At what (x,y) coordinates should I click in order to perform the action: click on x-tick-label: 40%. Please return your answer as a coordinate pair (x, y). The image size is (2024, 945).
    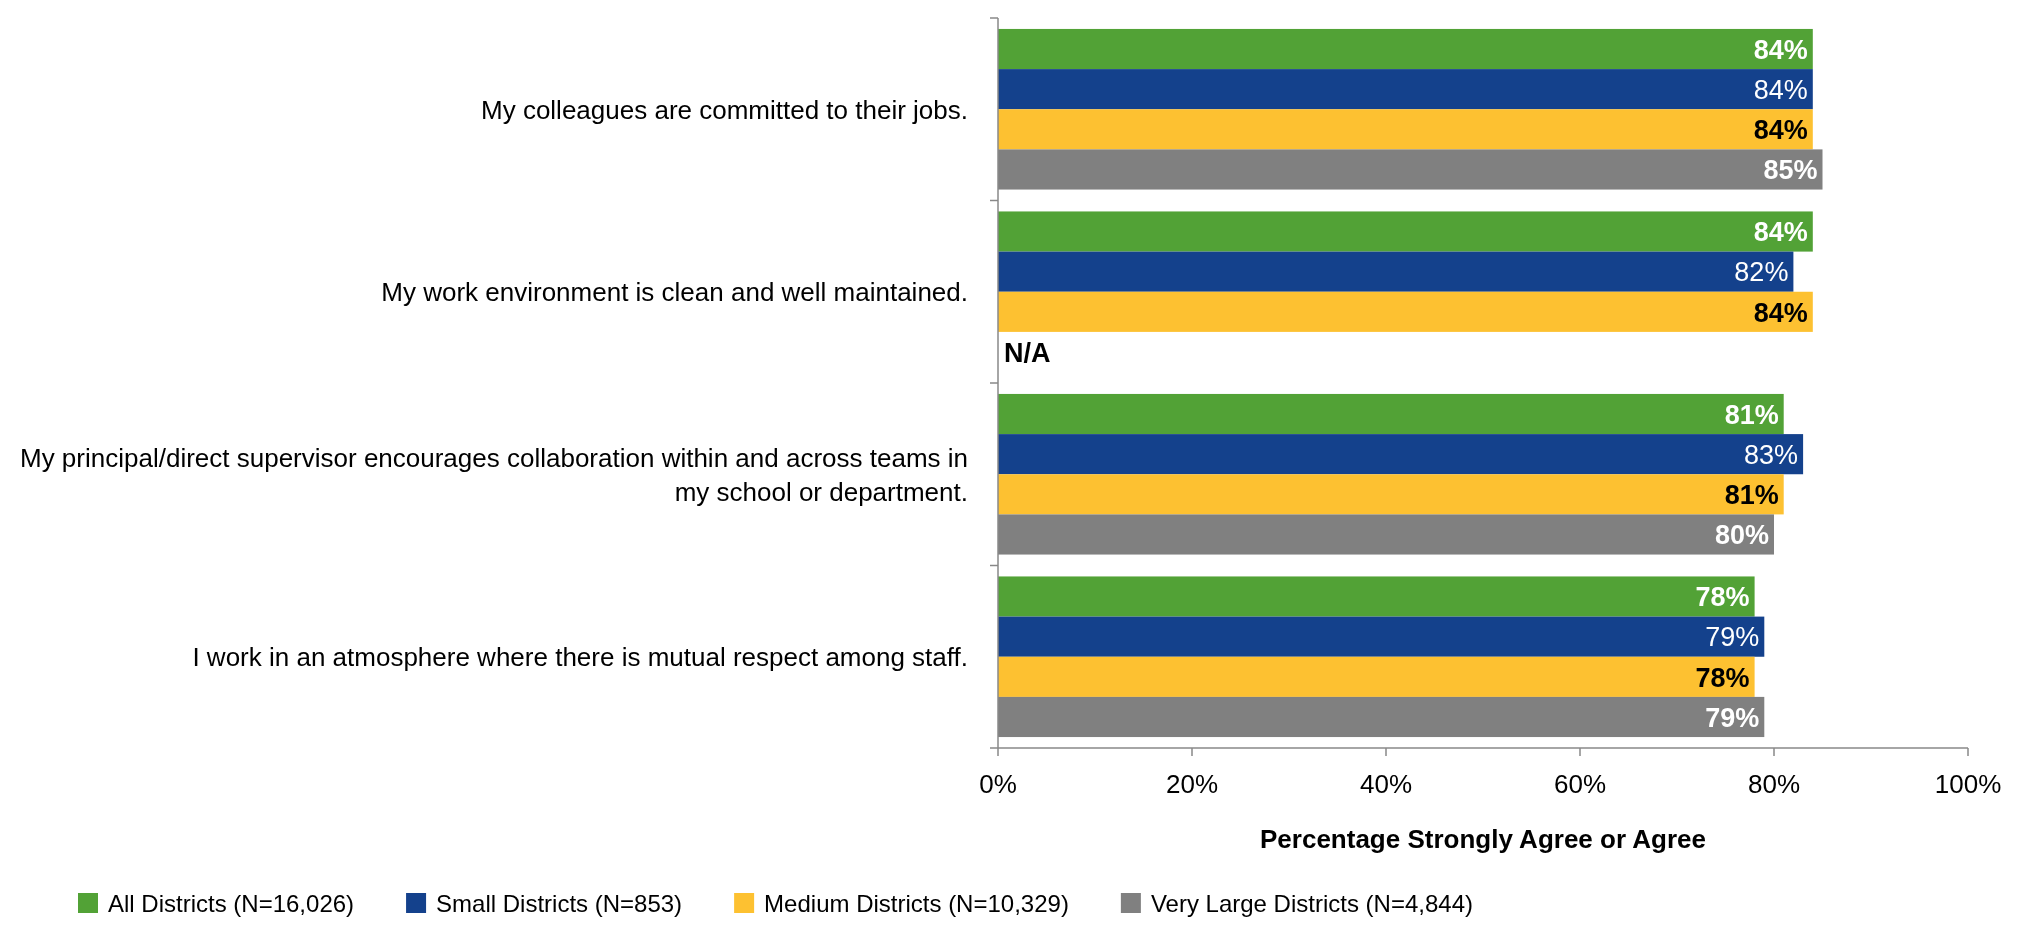
    Looking at the image, I should click on (1386, 784).